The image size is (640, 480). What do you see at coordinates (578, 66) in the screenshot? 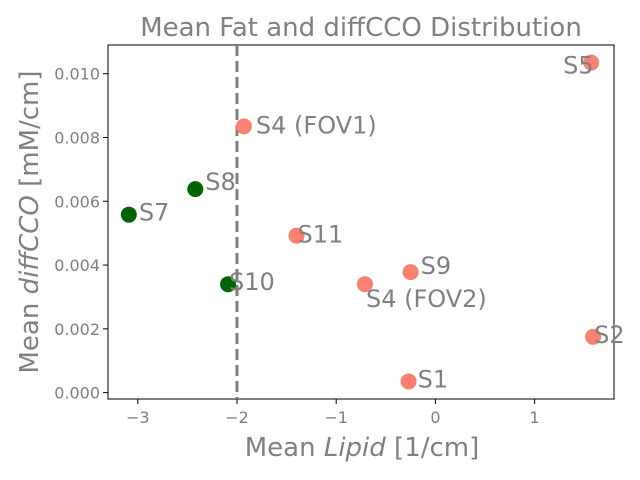
I see `point-label-s5: S5` at bounding box center [578, 66].